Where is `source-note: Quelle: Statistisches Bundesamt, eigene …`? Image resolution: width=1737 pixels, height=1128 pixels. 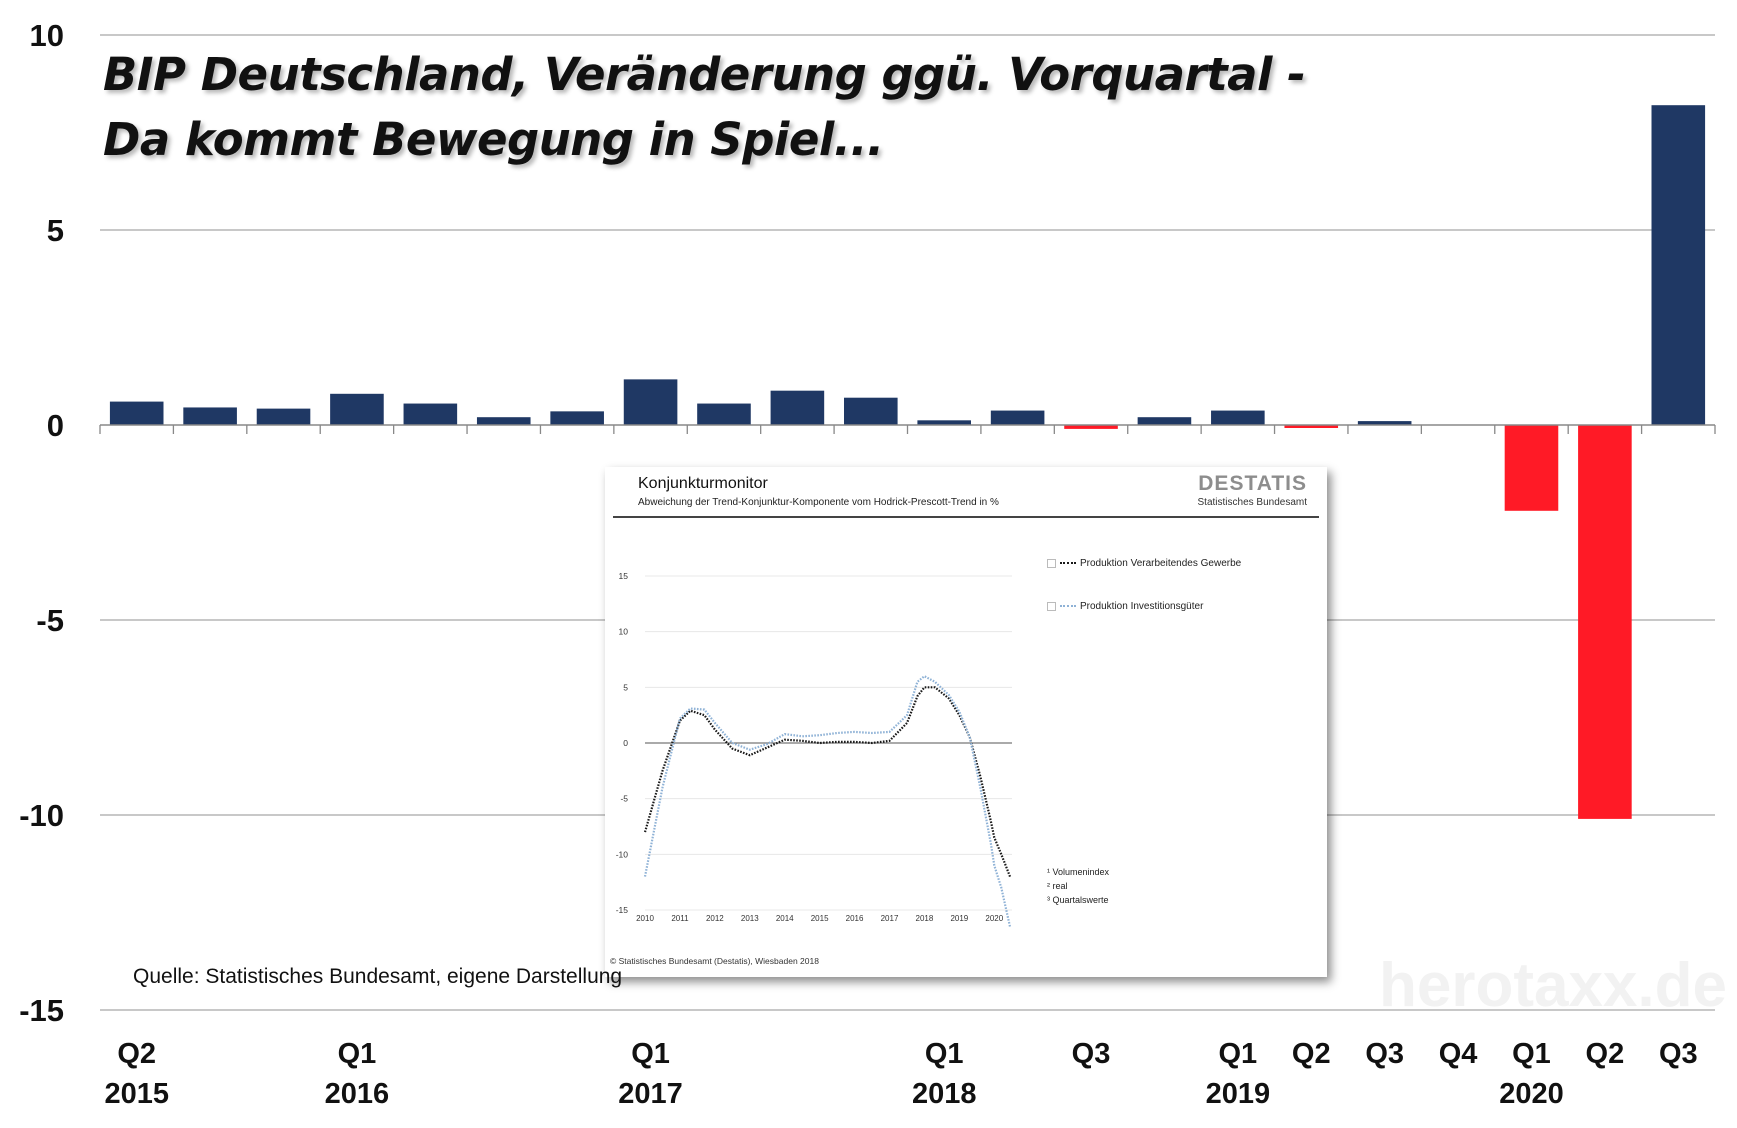
source-note: Quelle: Statistisches Bundesamt, eigene … is located at coordinates (378, 976).